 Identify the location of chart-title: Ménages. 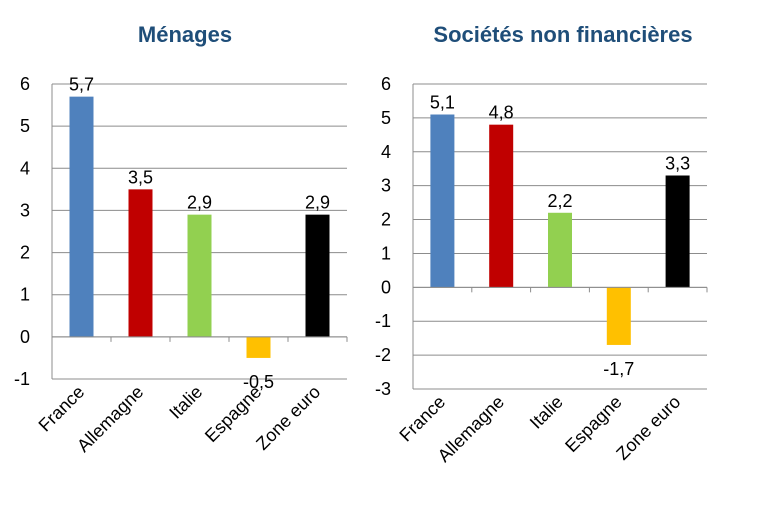
(185, 34).